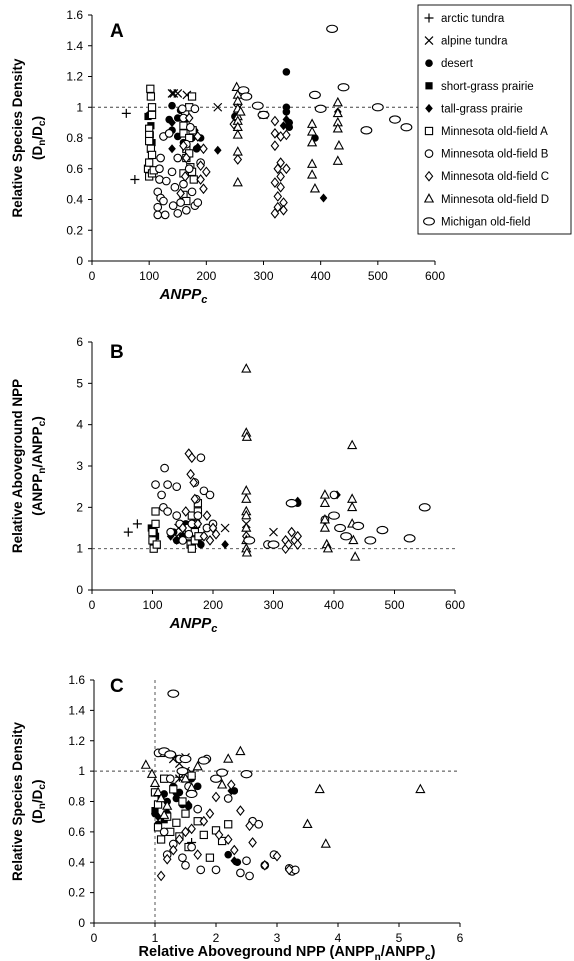 Image resolution: width=574 pixels, height=961 pixels. I want to click on x-tick-label: 0, so click(94, 938).